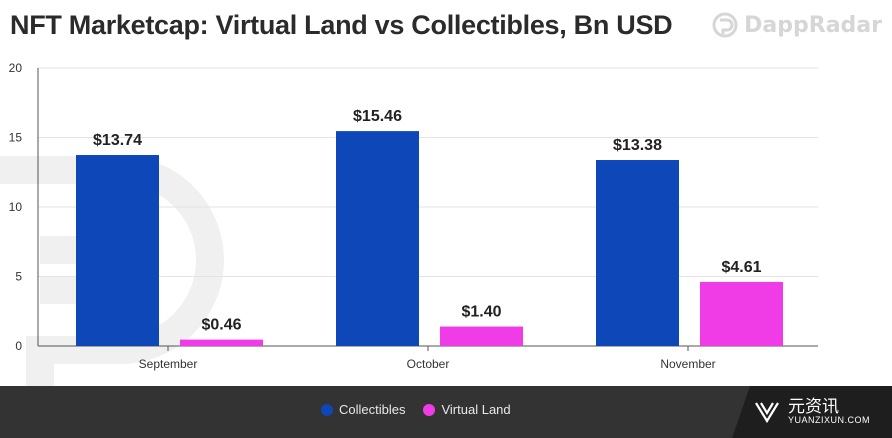 This screenshot has height=438, width=892. Describe the element at coordinates (221, 342) in the screenshot. I see `bar-virtual-land-september` at that location.